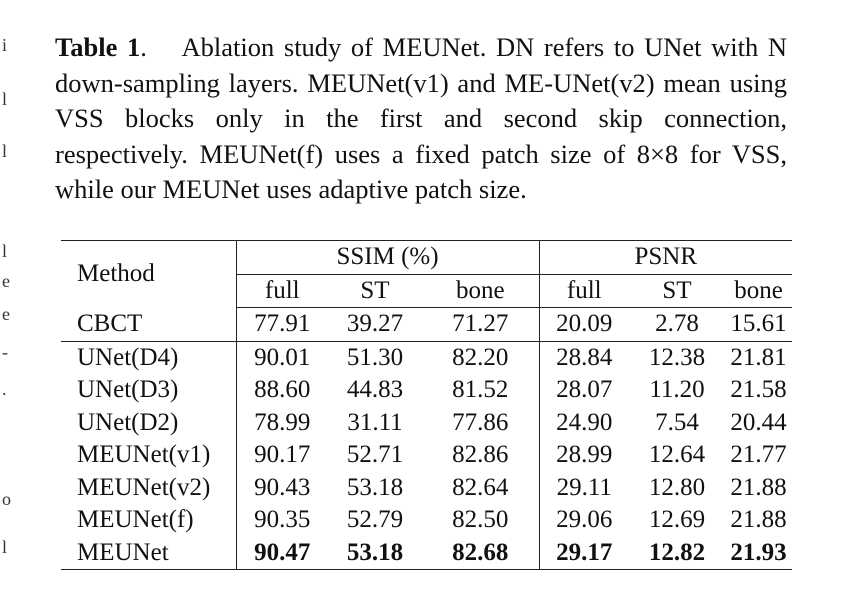 This screenshot has width=841, height=596. Describe the element at coordinates (281, 324) in the screenshot. I see `cell-value: 77.91` at that location.